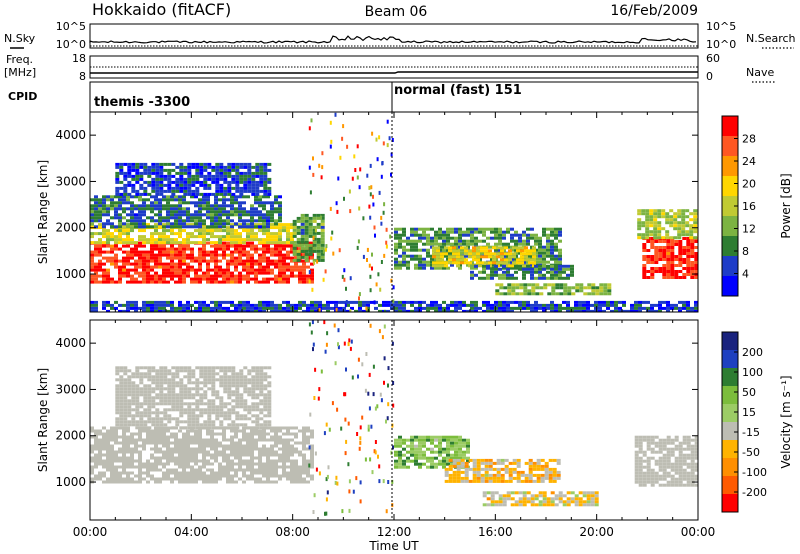 The height and width of the screenshot is (554, 800). Describe the element at coordinates (20, 38) in the screenshot. I see `nsky-label: N.Sky` at that location.